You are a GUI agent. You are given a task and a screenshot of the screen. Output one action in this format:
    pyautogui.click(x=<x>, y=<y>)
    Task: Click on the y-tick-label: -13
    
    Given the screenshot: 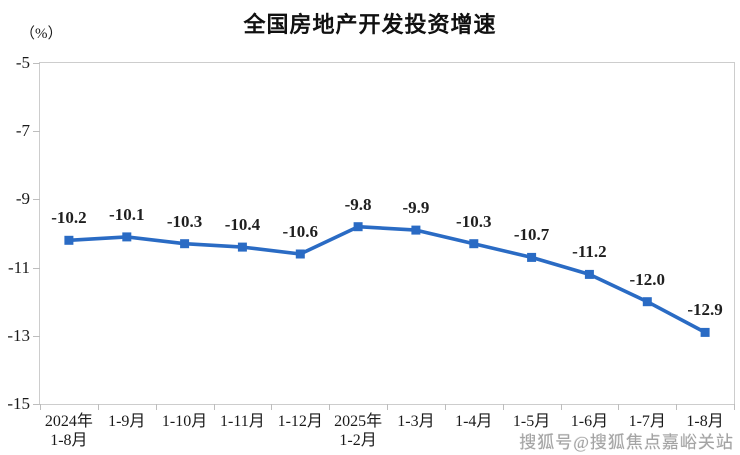 What is the action you would take?
    pyautogui.click(x=18, y=335)
    